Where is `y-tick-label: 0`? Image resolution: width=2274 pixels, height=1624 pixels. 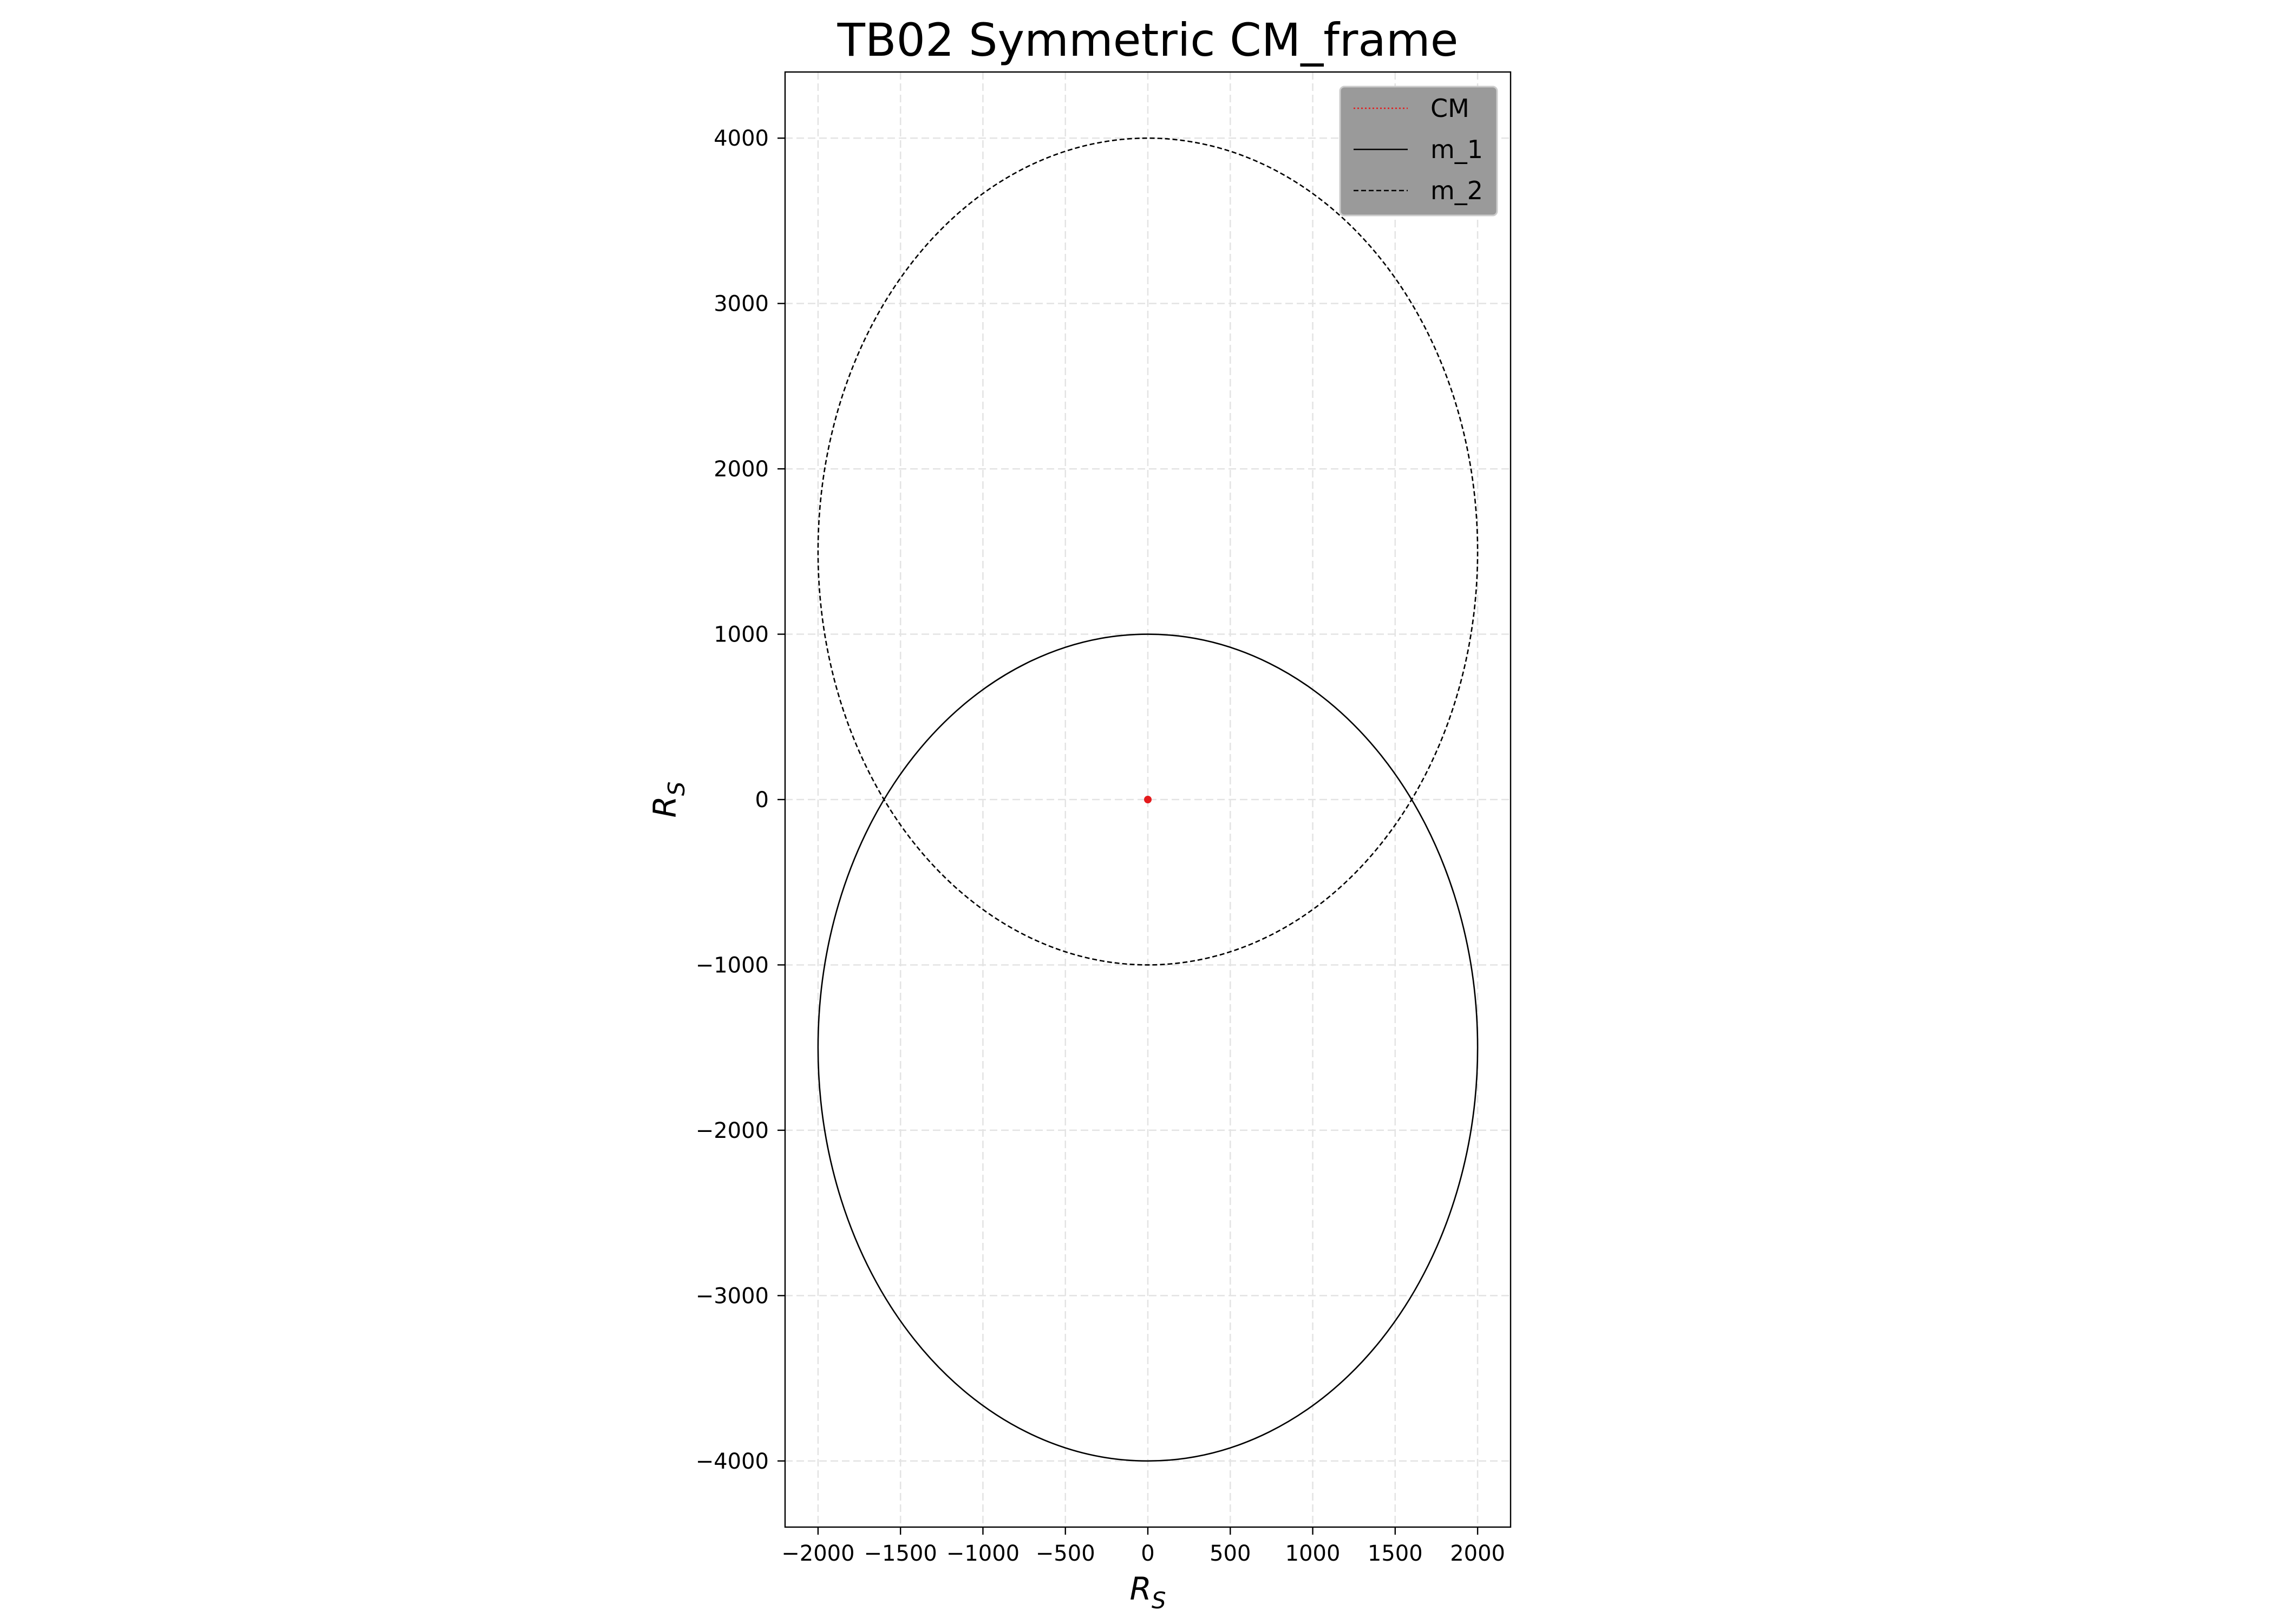 y-tick-label: 0 is located at coordinates (762, 800).